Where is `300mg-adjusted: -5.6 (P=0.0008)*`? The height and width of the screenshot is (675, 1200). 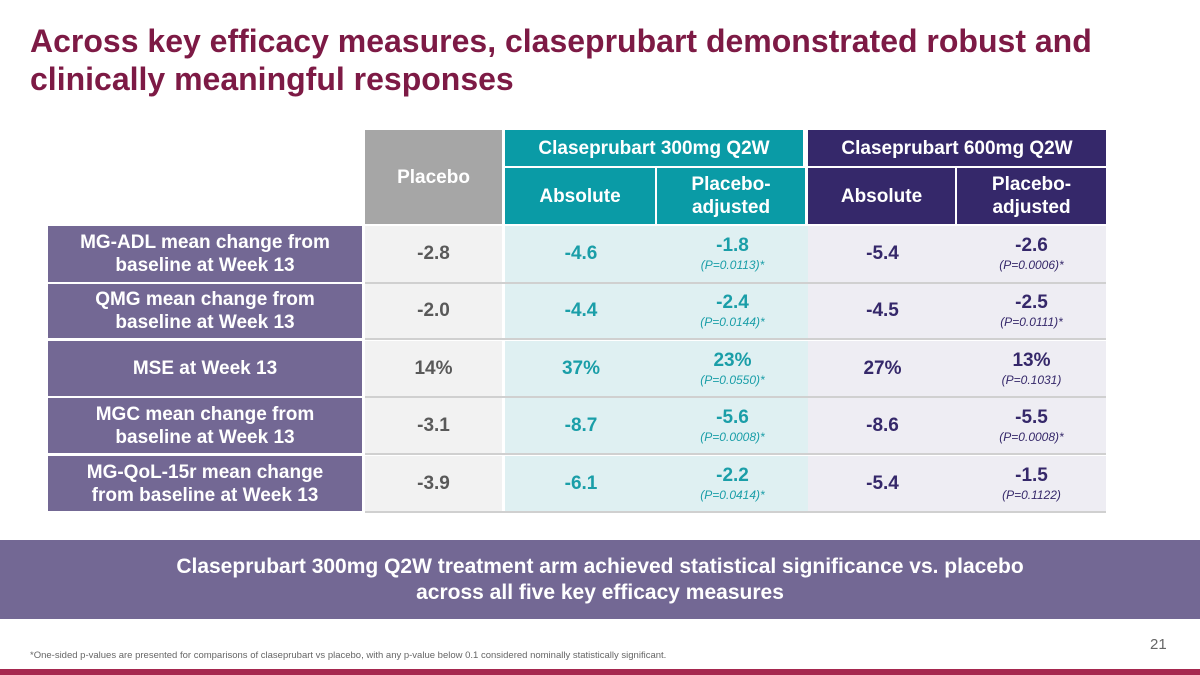
300mg-adjusted: -5.6 (P=0.0008)* is located at coordinates (732, 425).